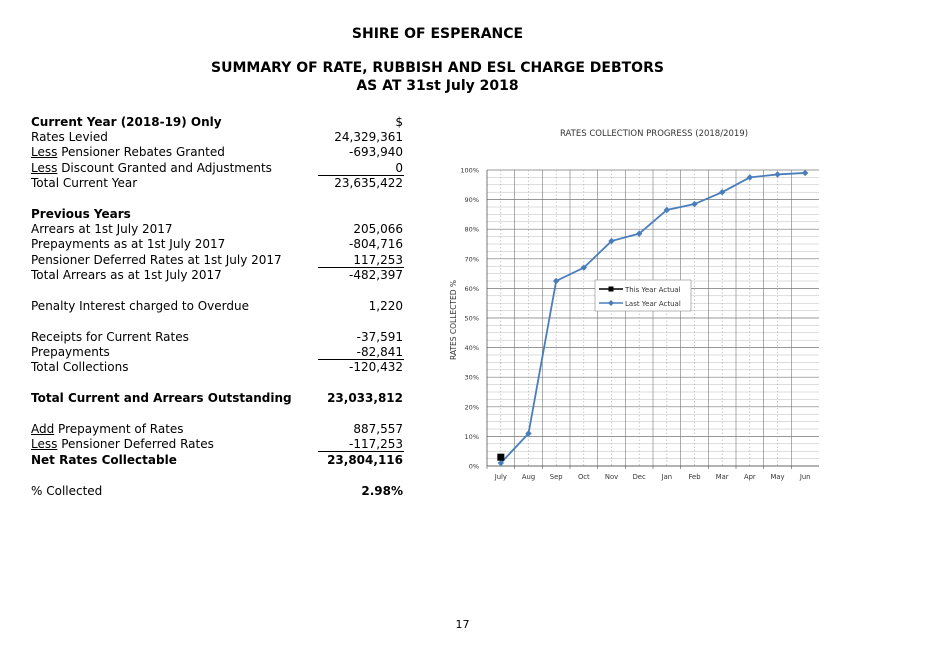 The height and width of the screenshot is (657, 929). I want to click on penalty-interest-value: 1,220, so click(385, 306).